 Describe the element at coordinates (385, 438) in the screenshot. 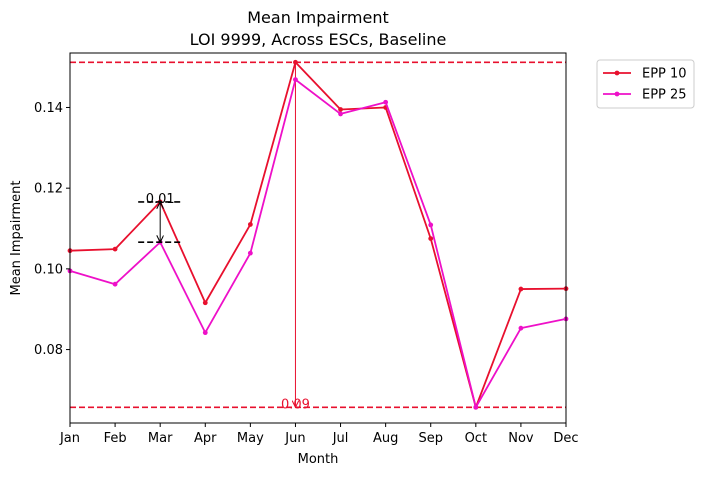

I see `x-tick-label: Aug` at that location.